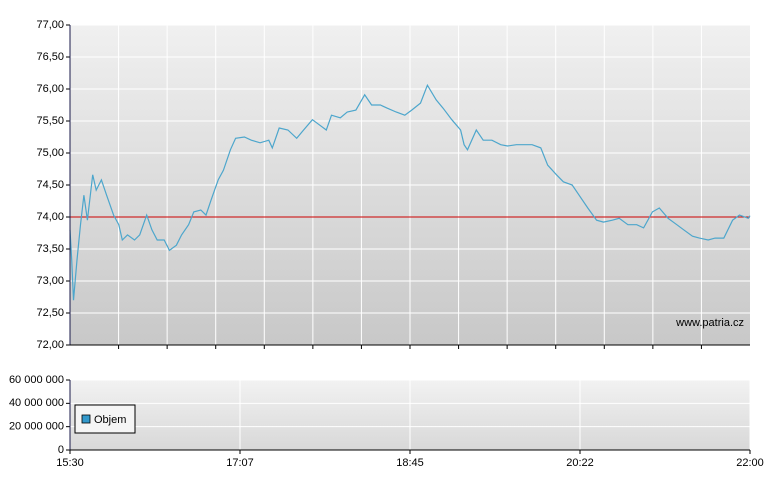 The width and height of the screenshot is (780, 495). What do you see at coordinates (50, 249) in the screenshot?
I see `y-tick-label: 73,50` at bounding box center [50, 249].